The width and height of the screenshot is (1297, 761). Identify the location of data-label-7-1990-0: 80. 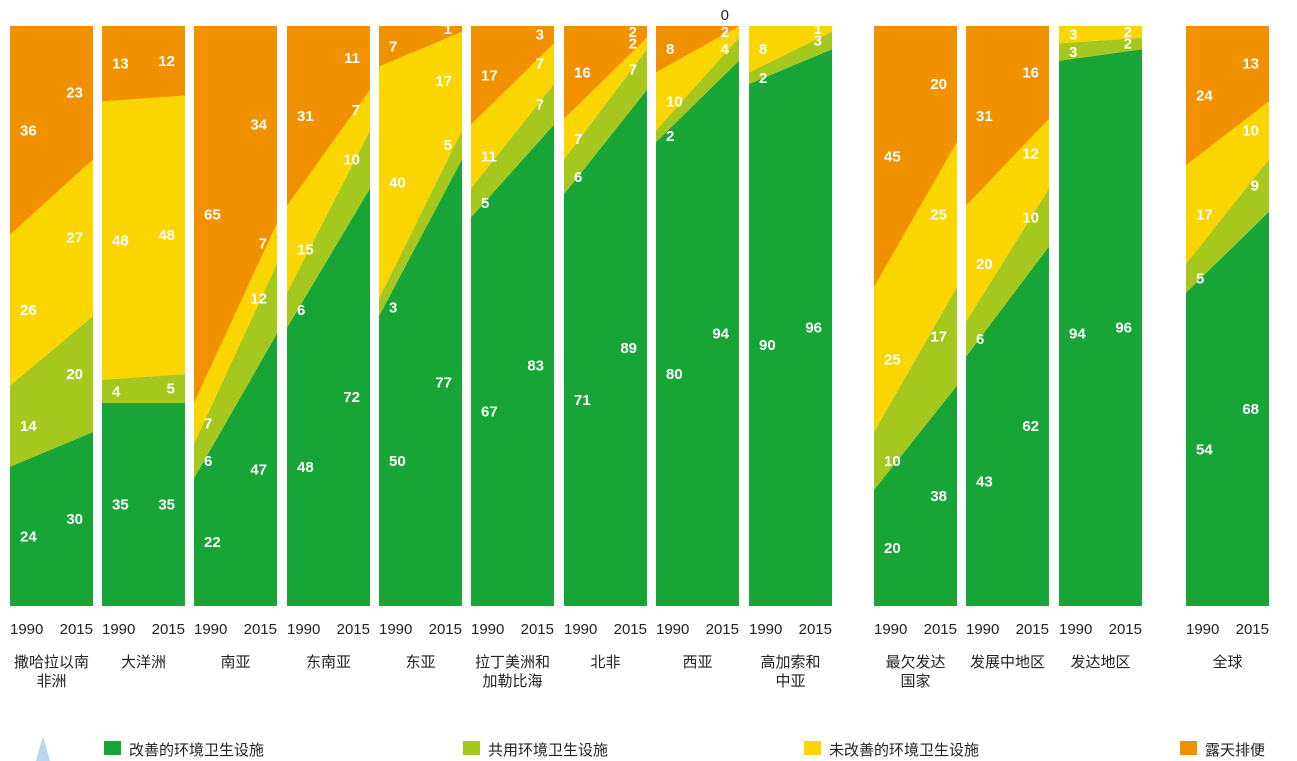
(674, 374).